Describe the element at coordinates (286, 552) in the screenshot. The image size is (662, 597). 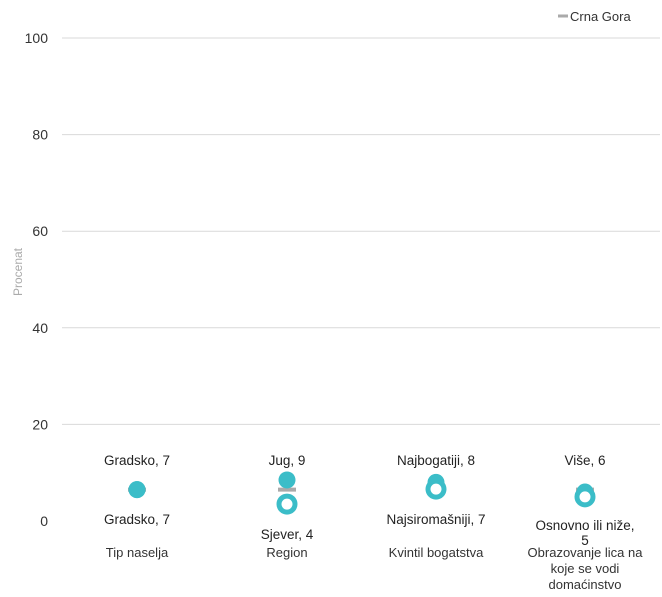
I see `category-label: Region` at that location.